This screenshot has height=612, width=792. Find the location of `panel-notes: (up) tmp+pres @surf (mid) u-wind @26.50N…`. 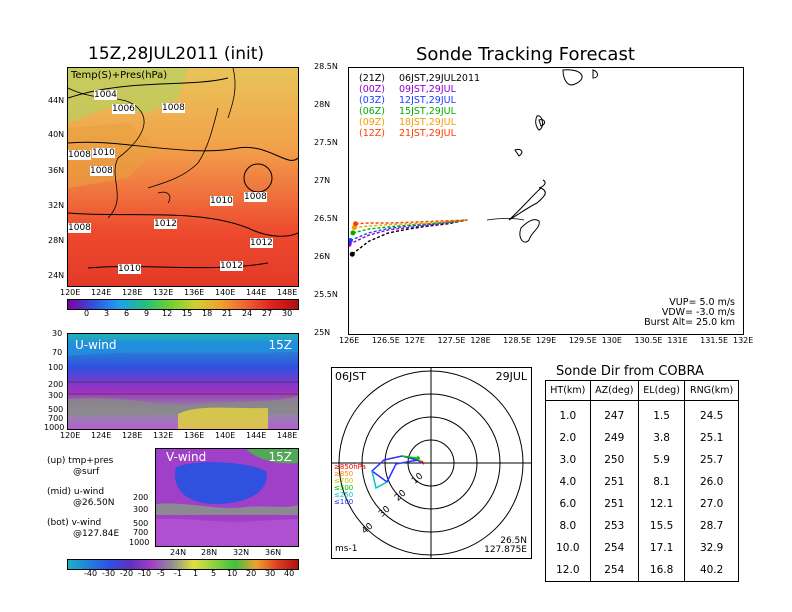

panel-notes: (up) tmp+pres @surf (mid) u-wind @26.50N… is located at coordinates (83, 498).